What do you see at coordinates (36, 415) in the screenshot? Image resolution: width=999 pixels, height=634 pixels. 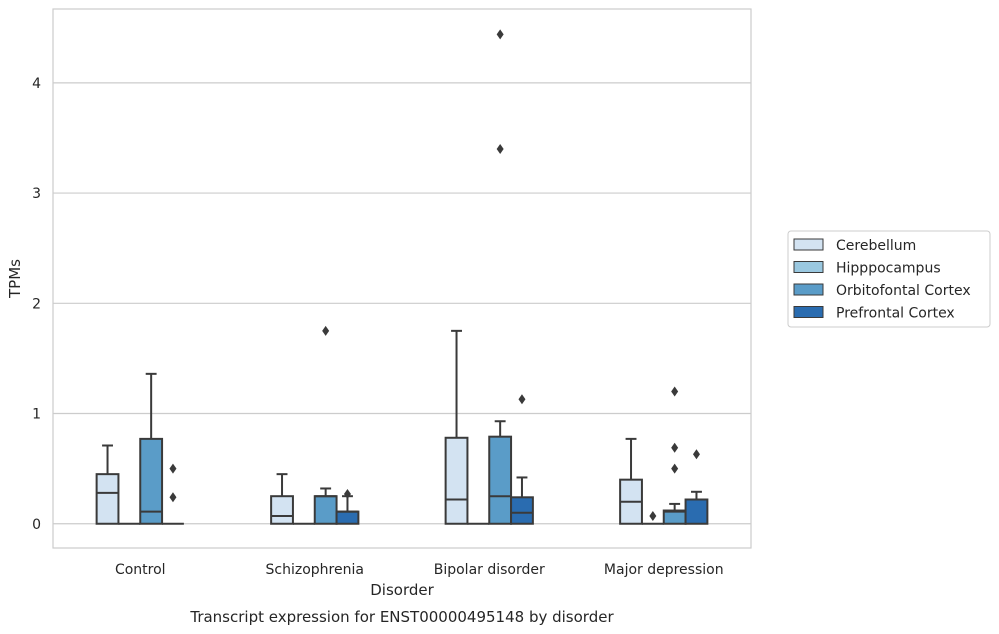 I see `y-tick-label: 1` at bounding box center [36, 415].